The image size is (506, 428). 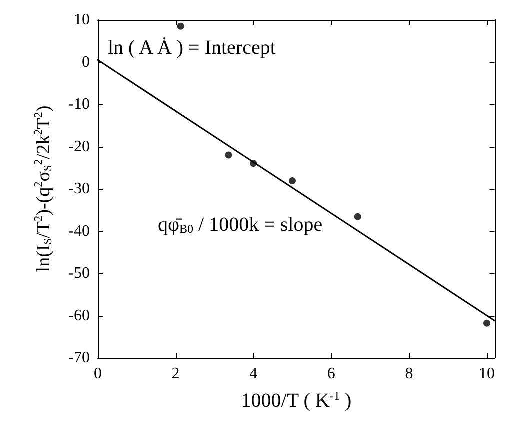 I want to click on x-tick-label: 4, so click(x=254, y=374).